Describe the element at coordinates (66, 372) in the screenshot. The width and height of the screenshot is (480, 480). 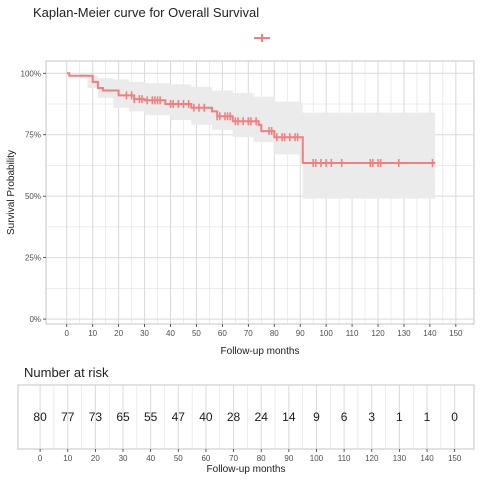
I see `risk-table-title: Number at risk` at that location.